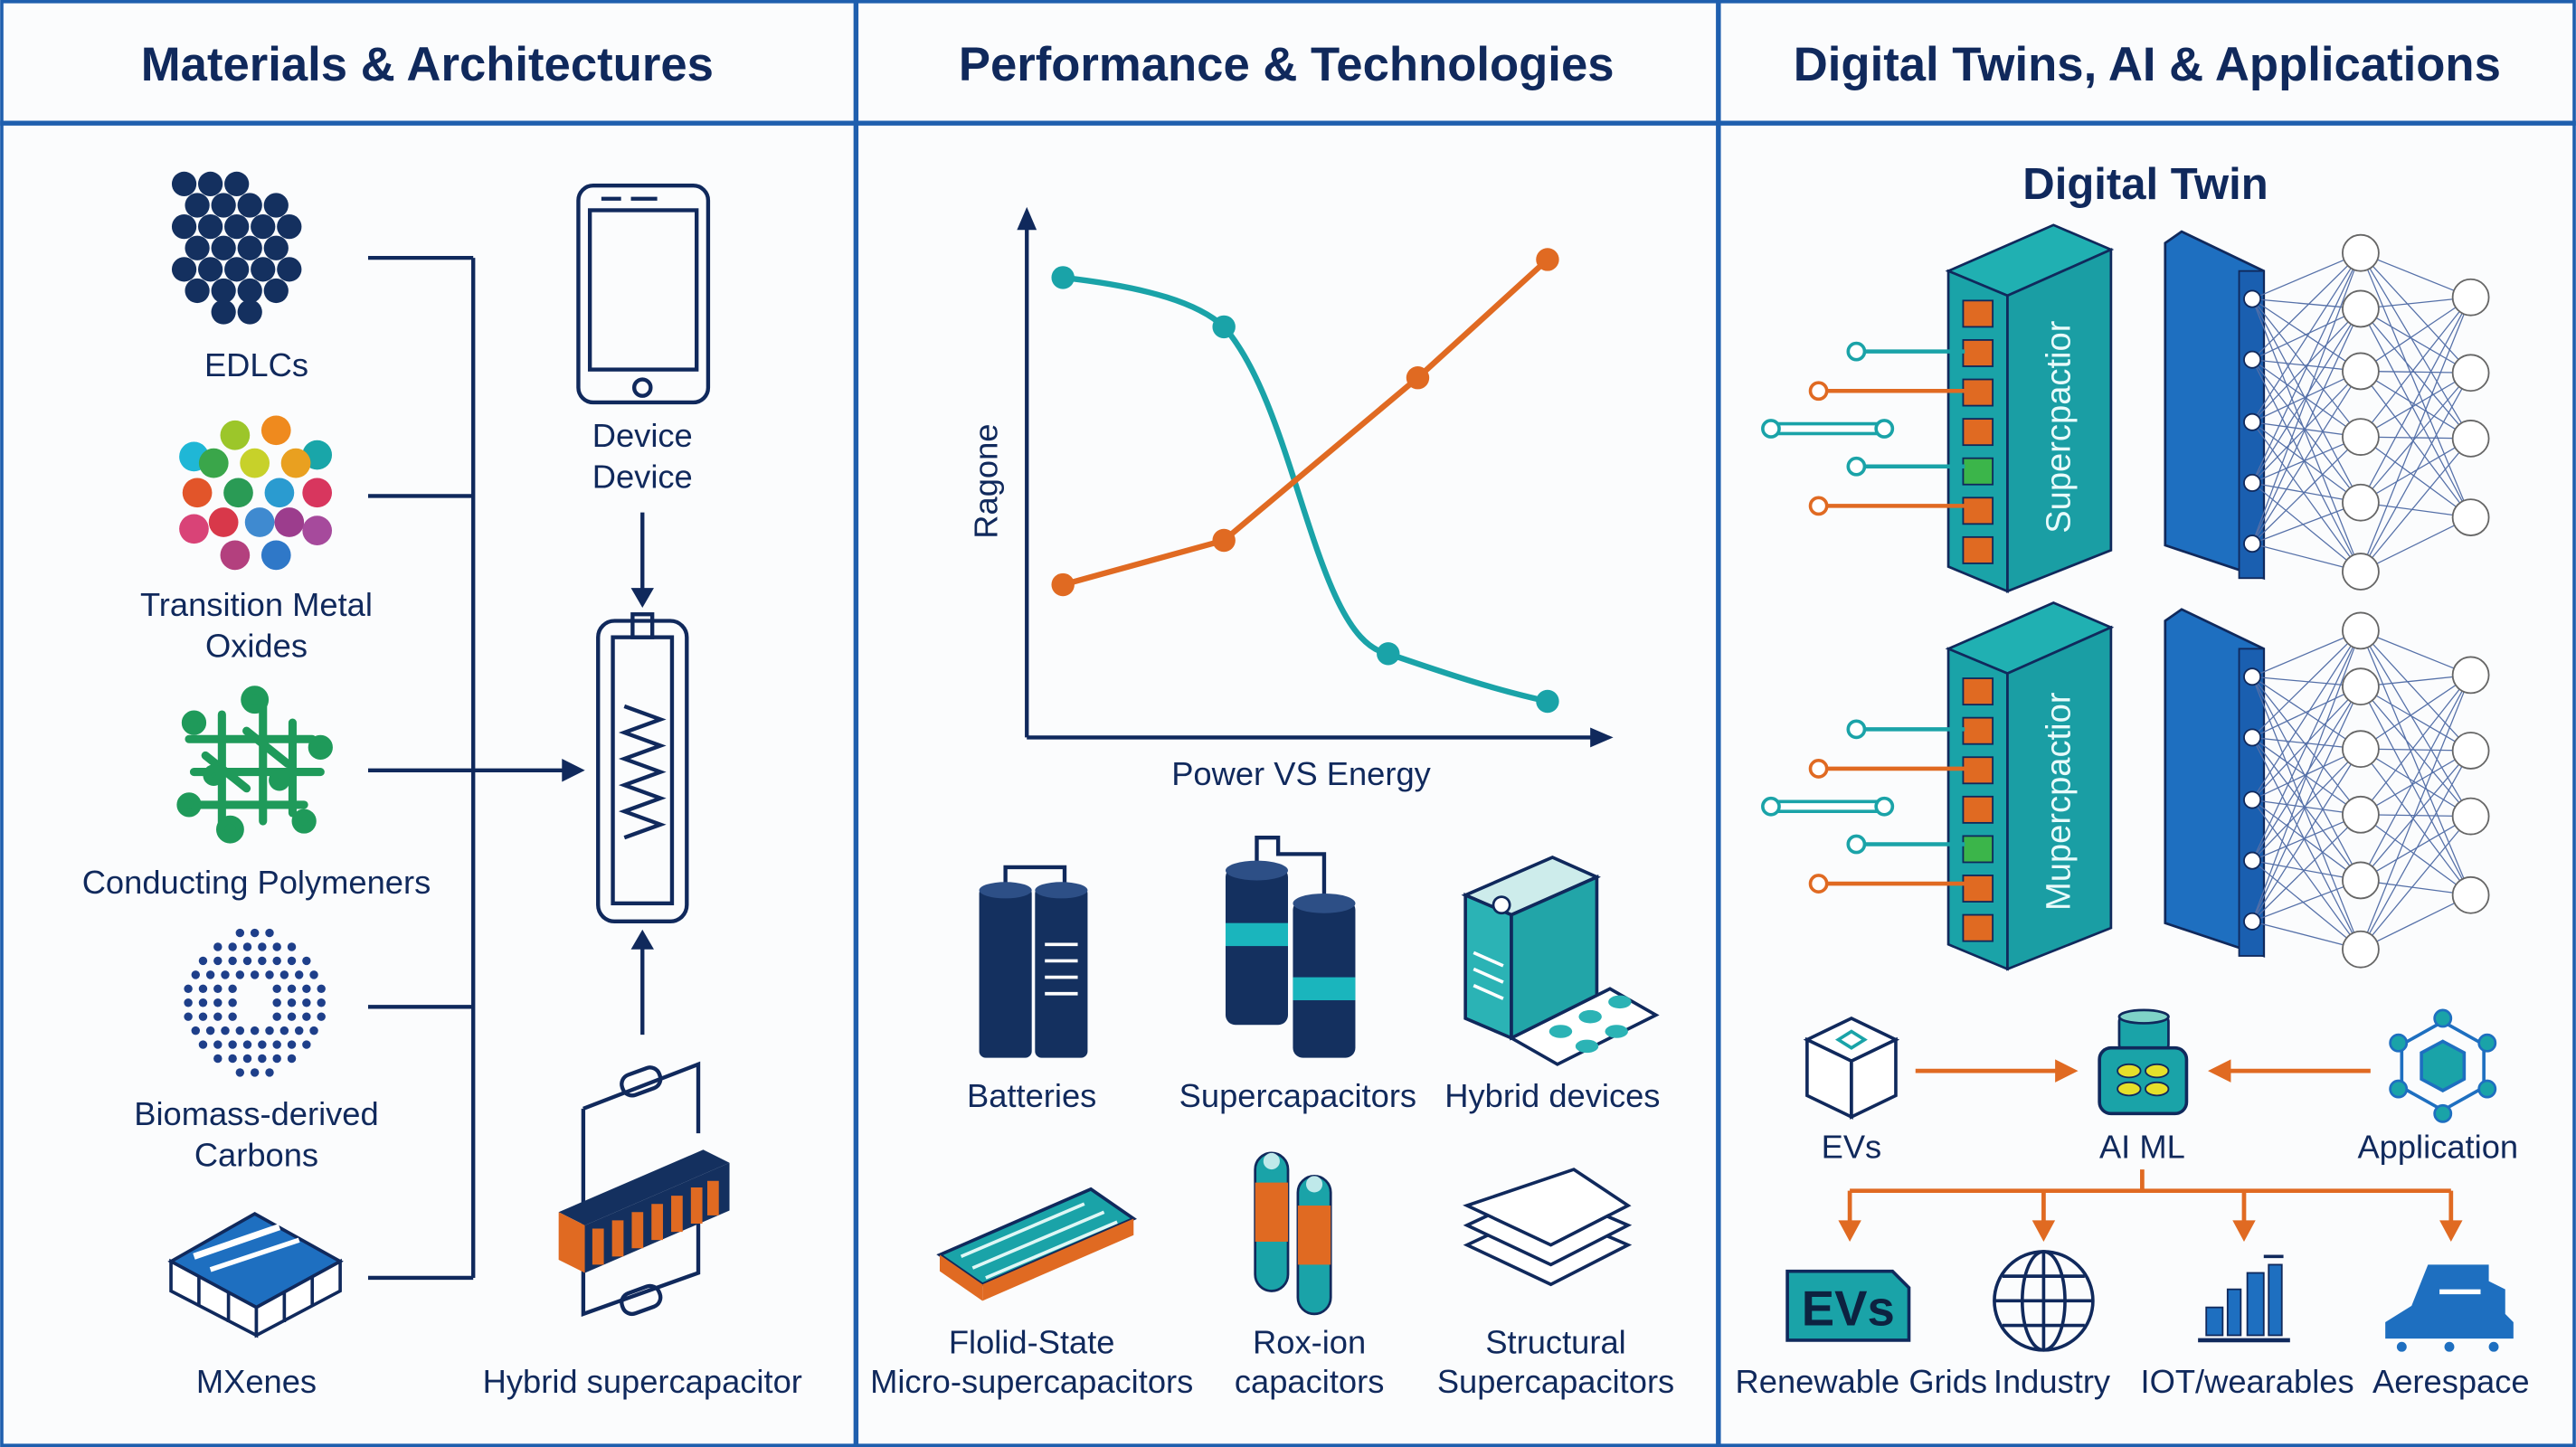  What do you see at coordinates (643, 295) in the screenshot?
I see `phone-device-icon` at bounding box center [643, 295].